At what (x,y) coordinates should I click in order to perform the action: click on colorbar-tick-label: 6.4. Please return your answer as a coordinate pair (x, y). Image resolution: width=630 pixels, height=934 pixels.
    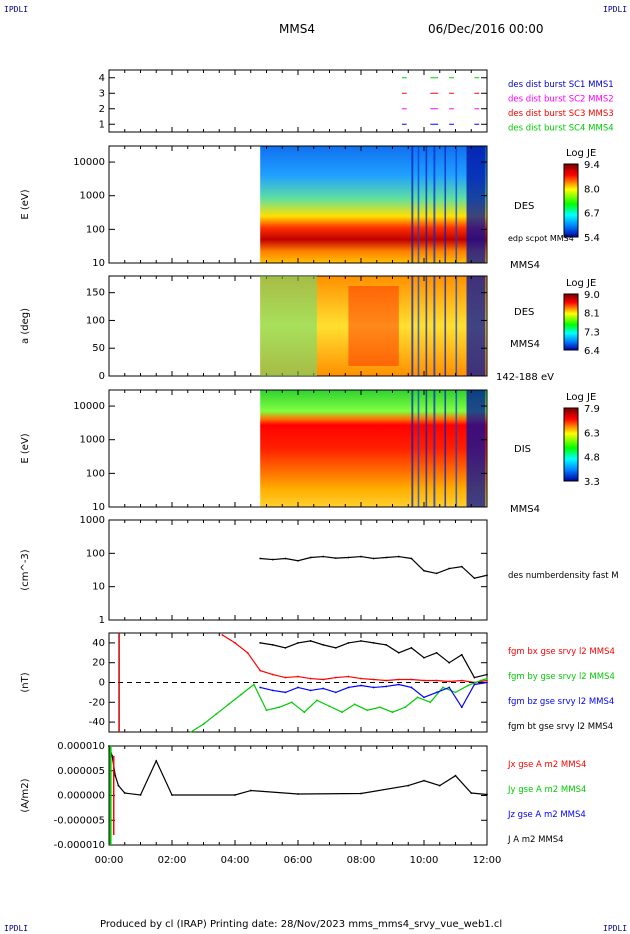
    Looking at the image, I should click on (592, 351).